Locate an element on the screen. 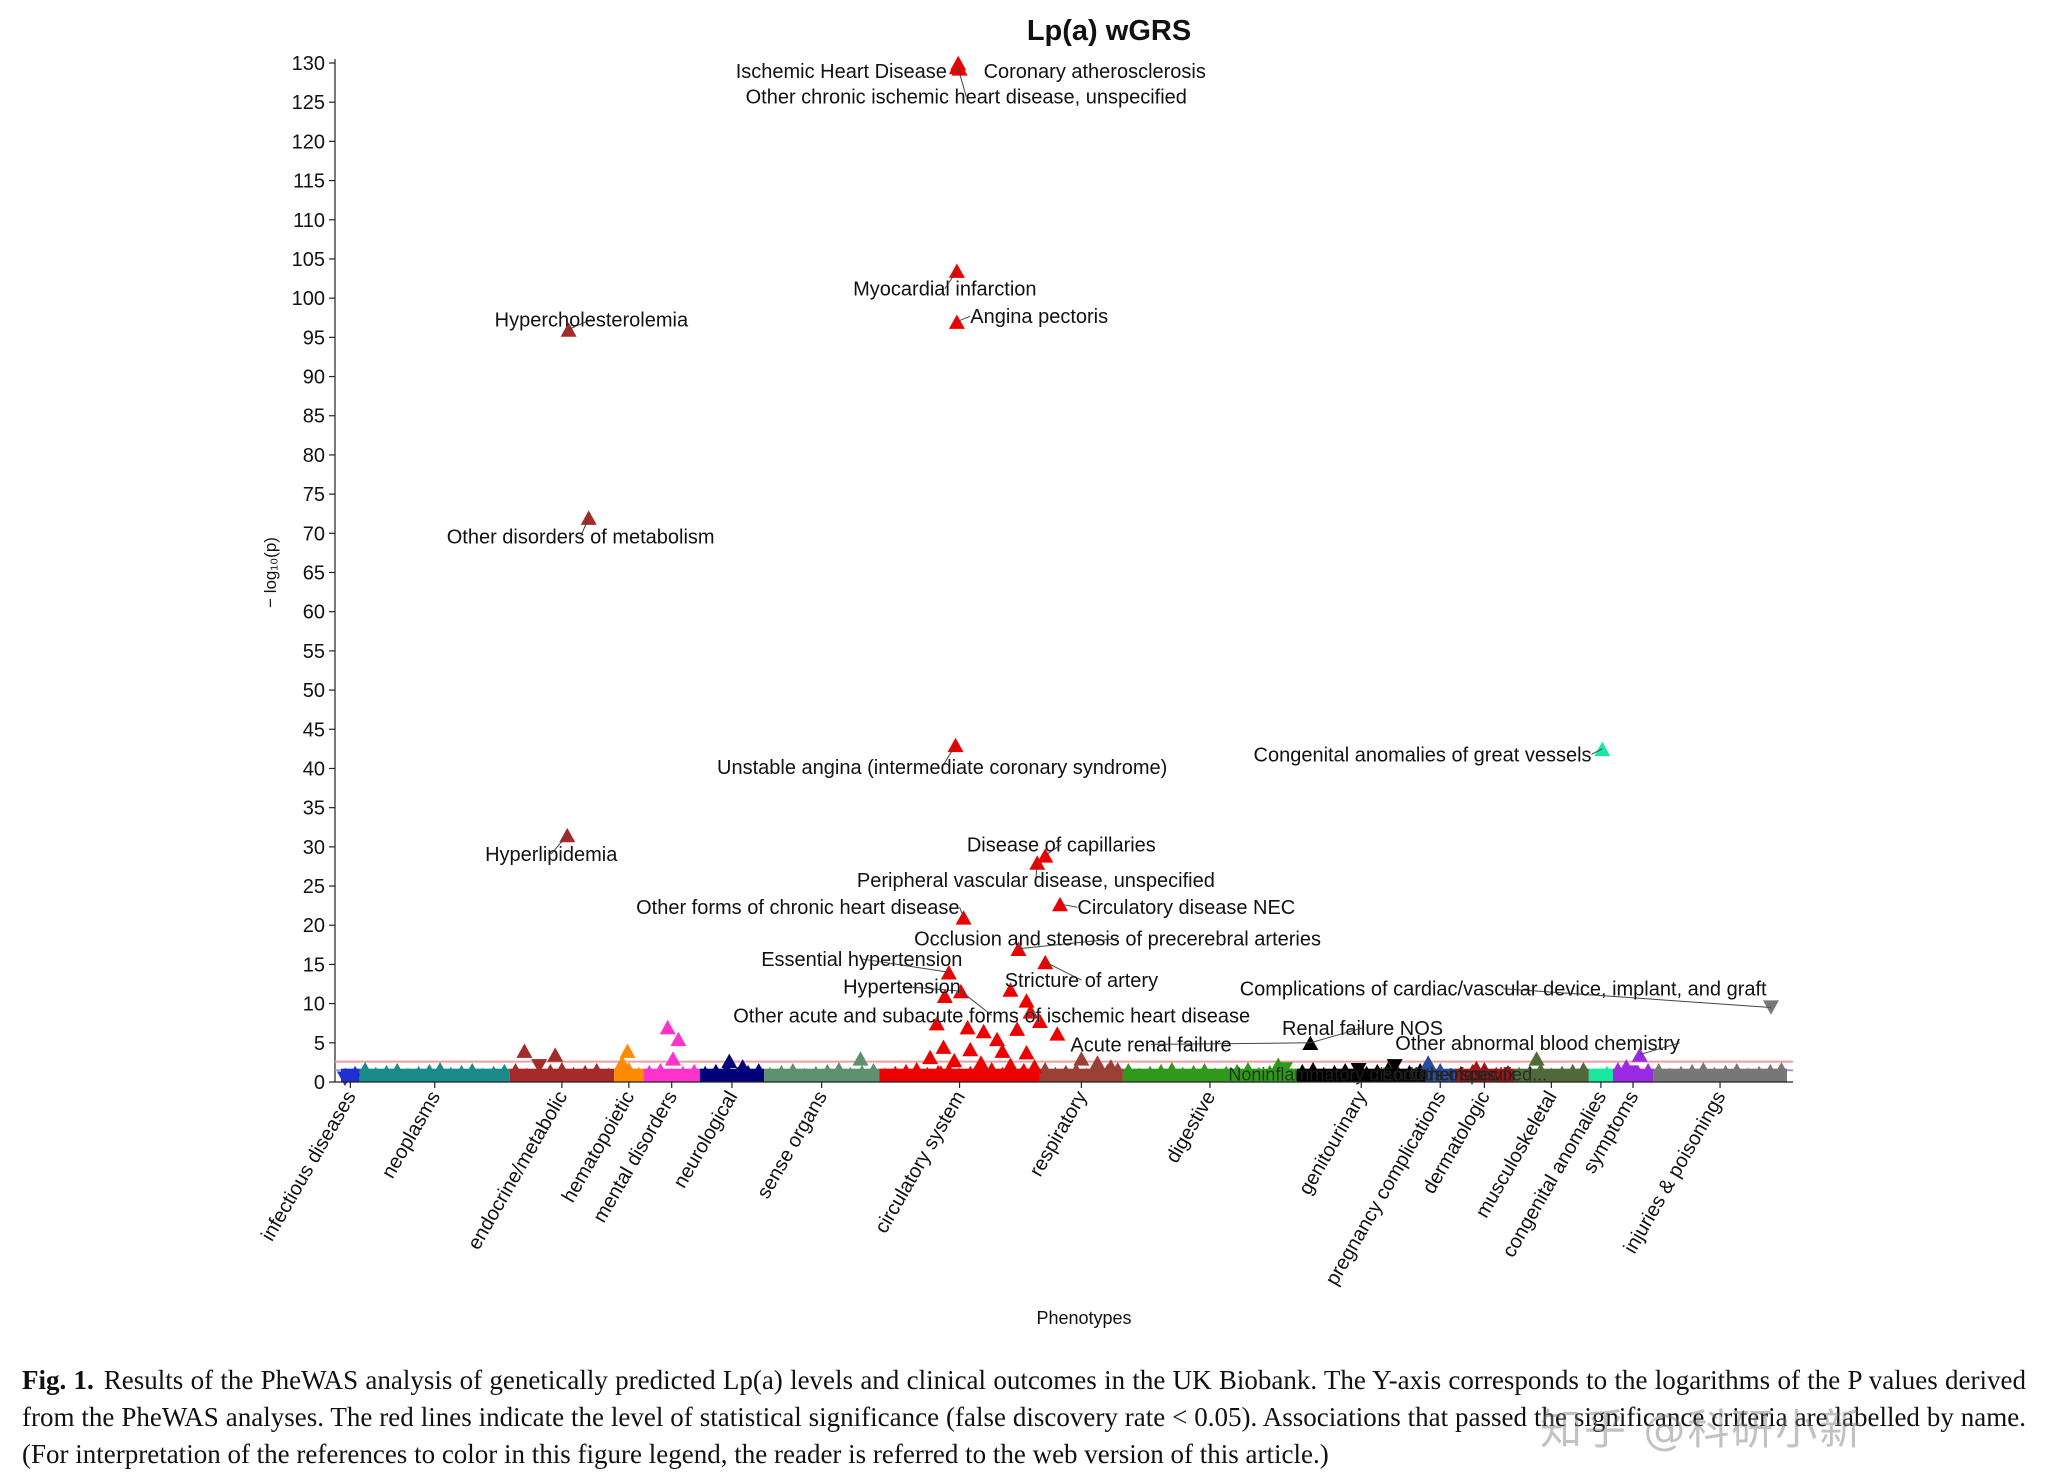 The height and width of the screenshot is (1484, 2048). y-tick-label: 25 is located at coordinates (314, 887).